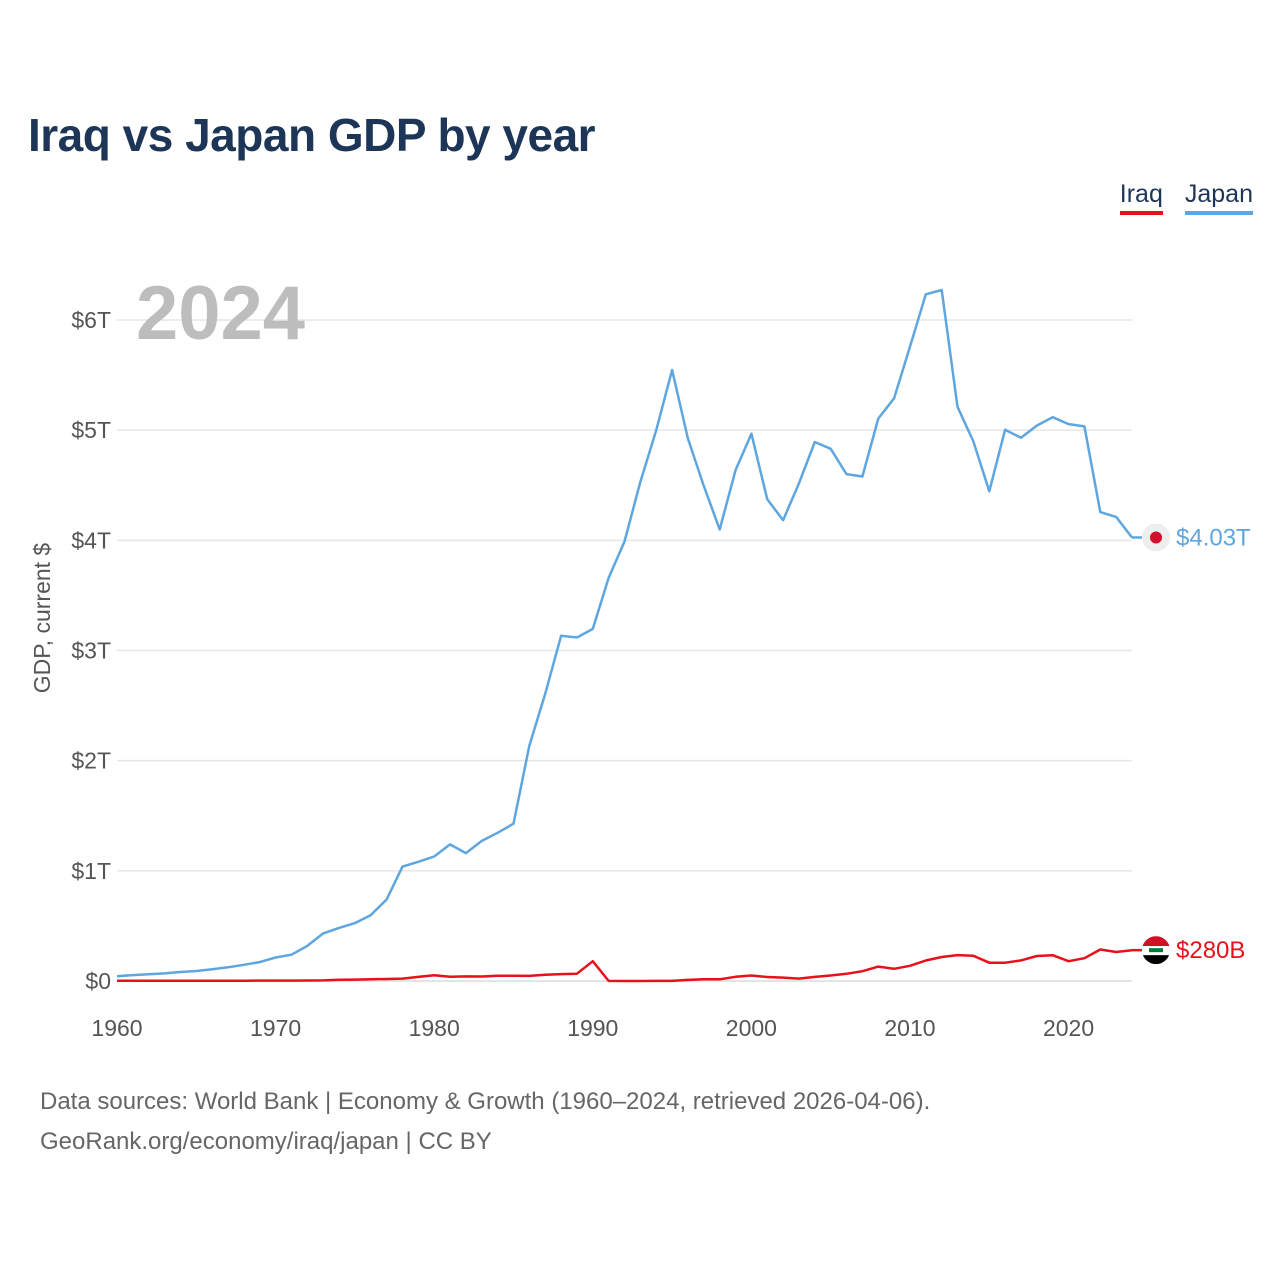 This screenshot has height=1280, width=1280. Describe the element at coordinates (1191, 744) in the screenshot. I see `end-markers: $4.03T $280B` at that location.